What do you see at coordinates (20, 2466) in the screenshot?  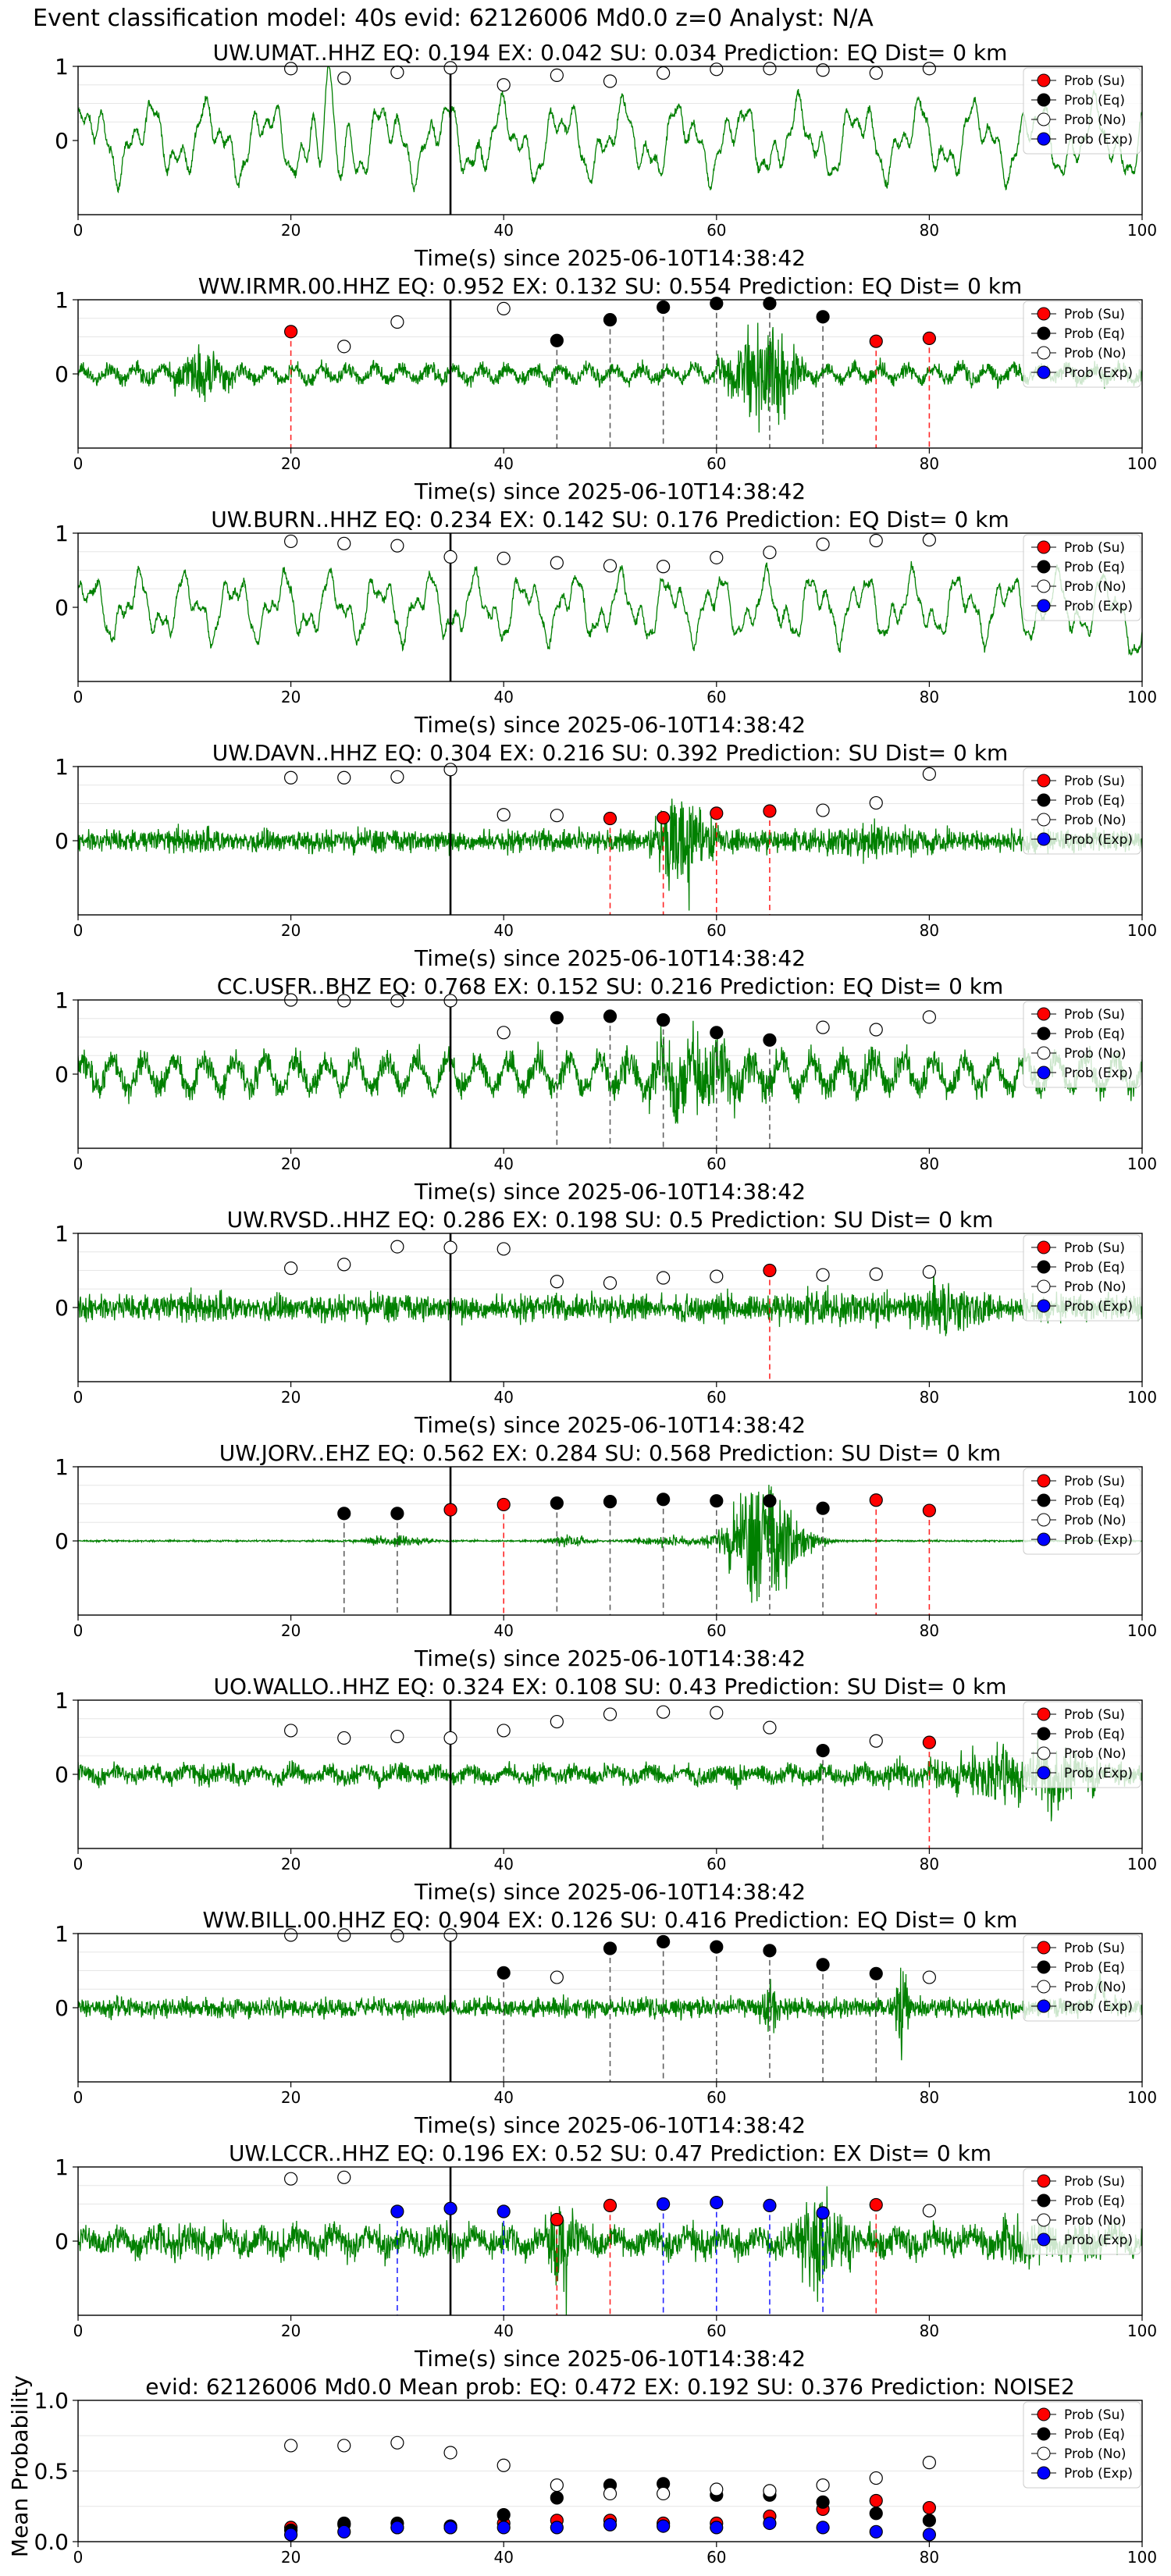 I see `y-axis-label: Mean Probability` at bounding box center [20, 2466].